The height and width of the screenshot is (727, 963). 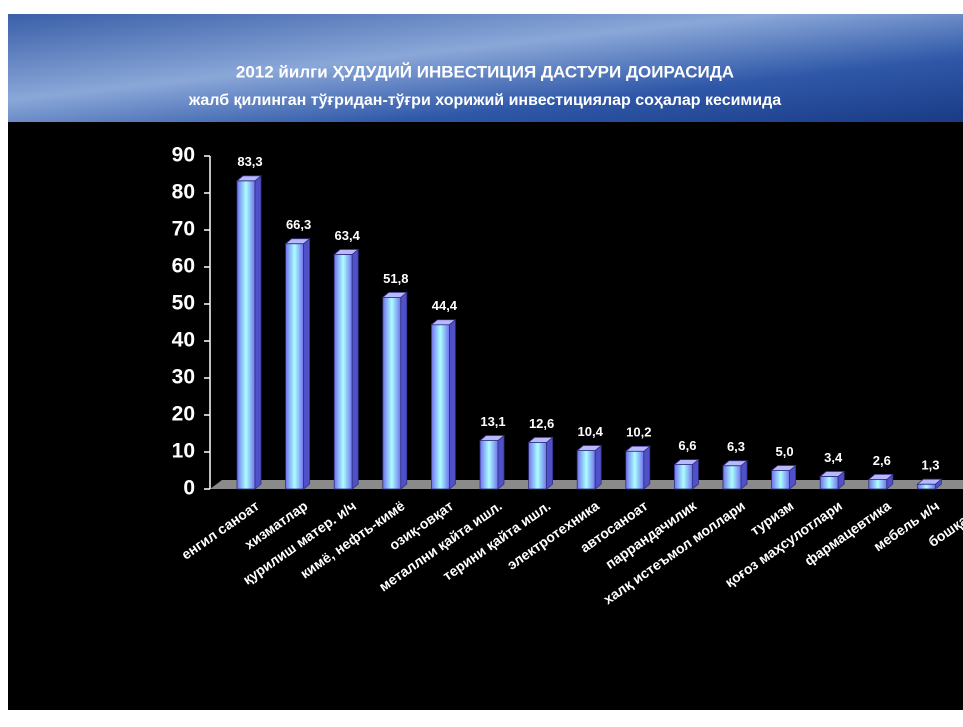 What do you see at coordinates (395, 278) in the screenshot?
I see `value-label: 51,8` at bounding box center [395, 278].